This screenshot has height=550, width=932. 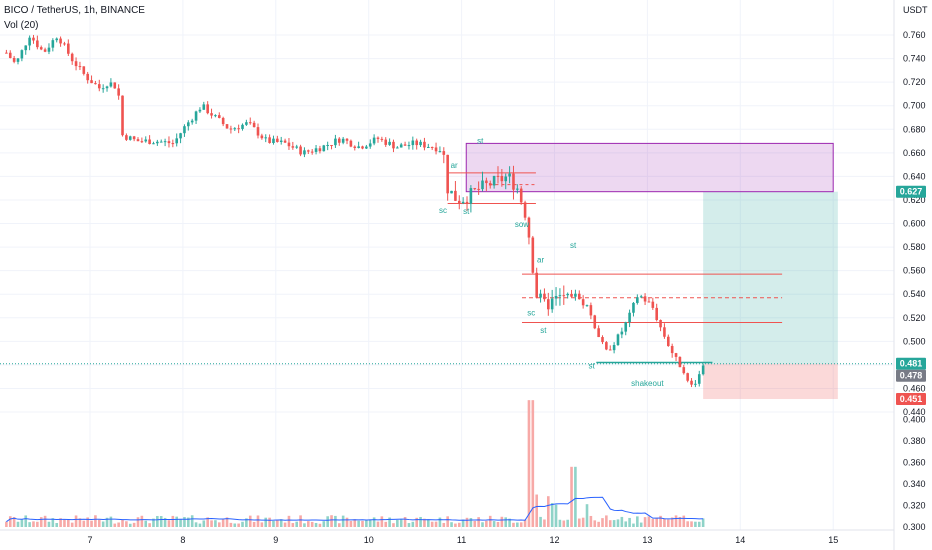 I want to click on volume-tick-label: 0.380, so click(x=914, y=441).